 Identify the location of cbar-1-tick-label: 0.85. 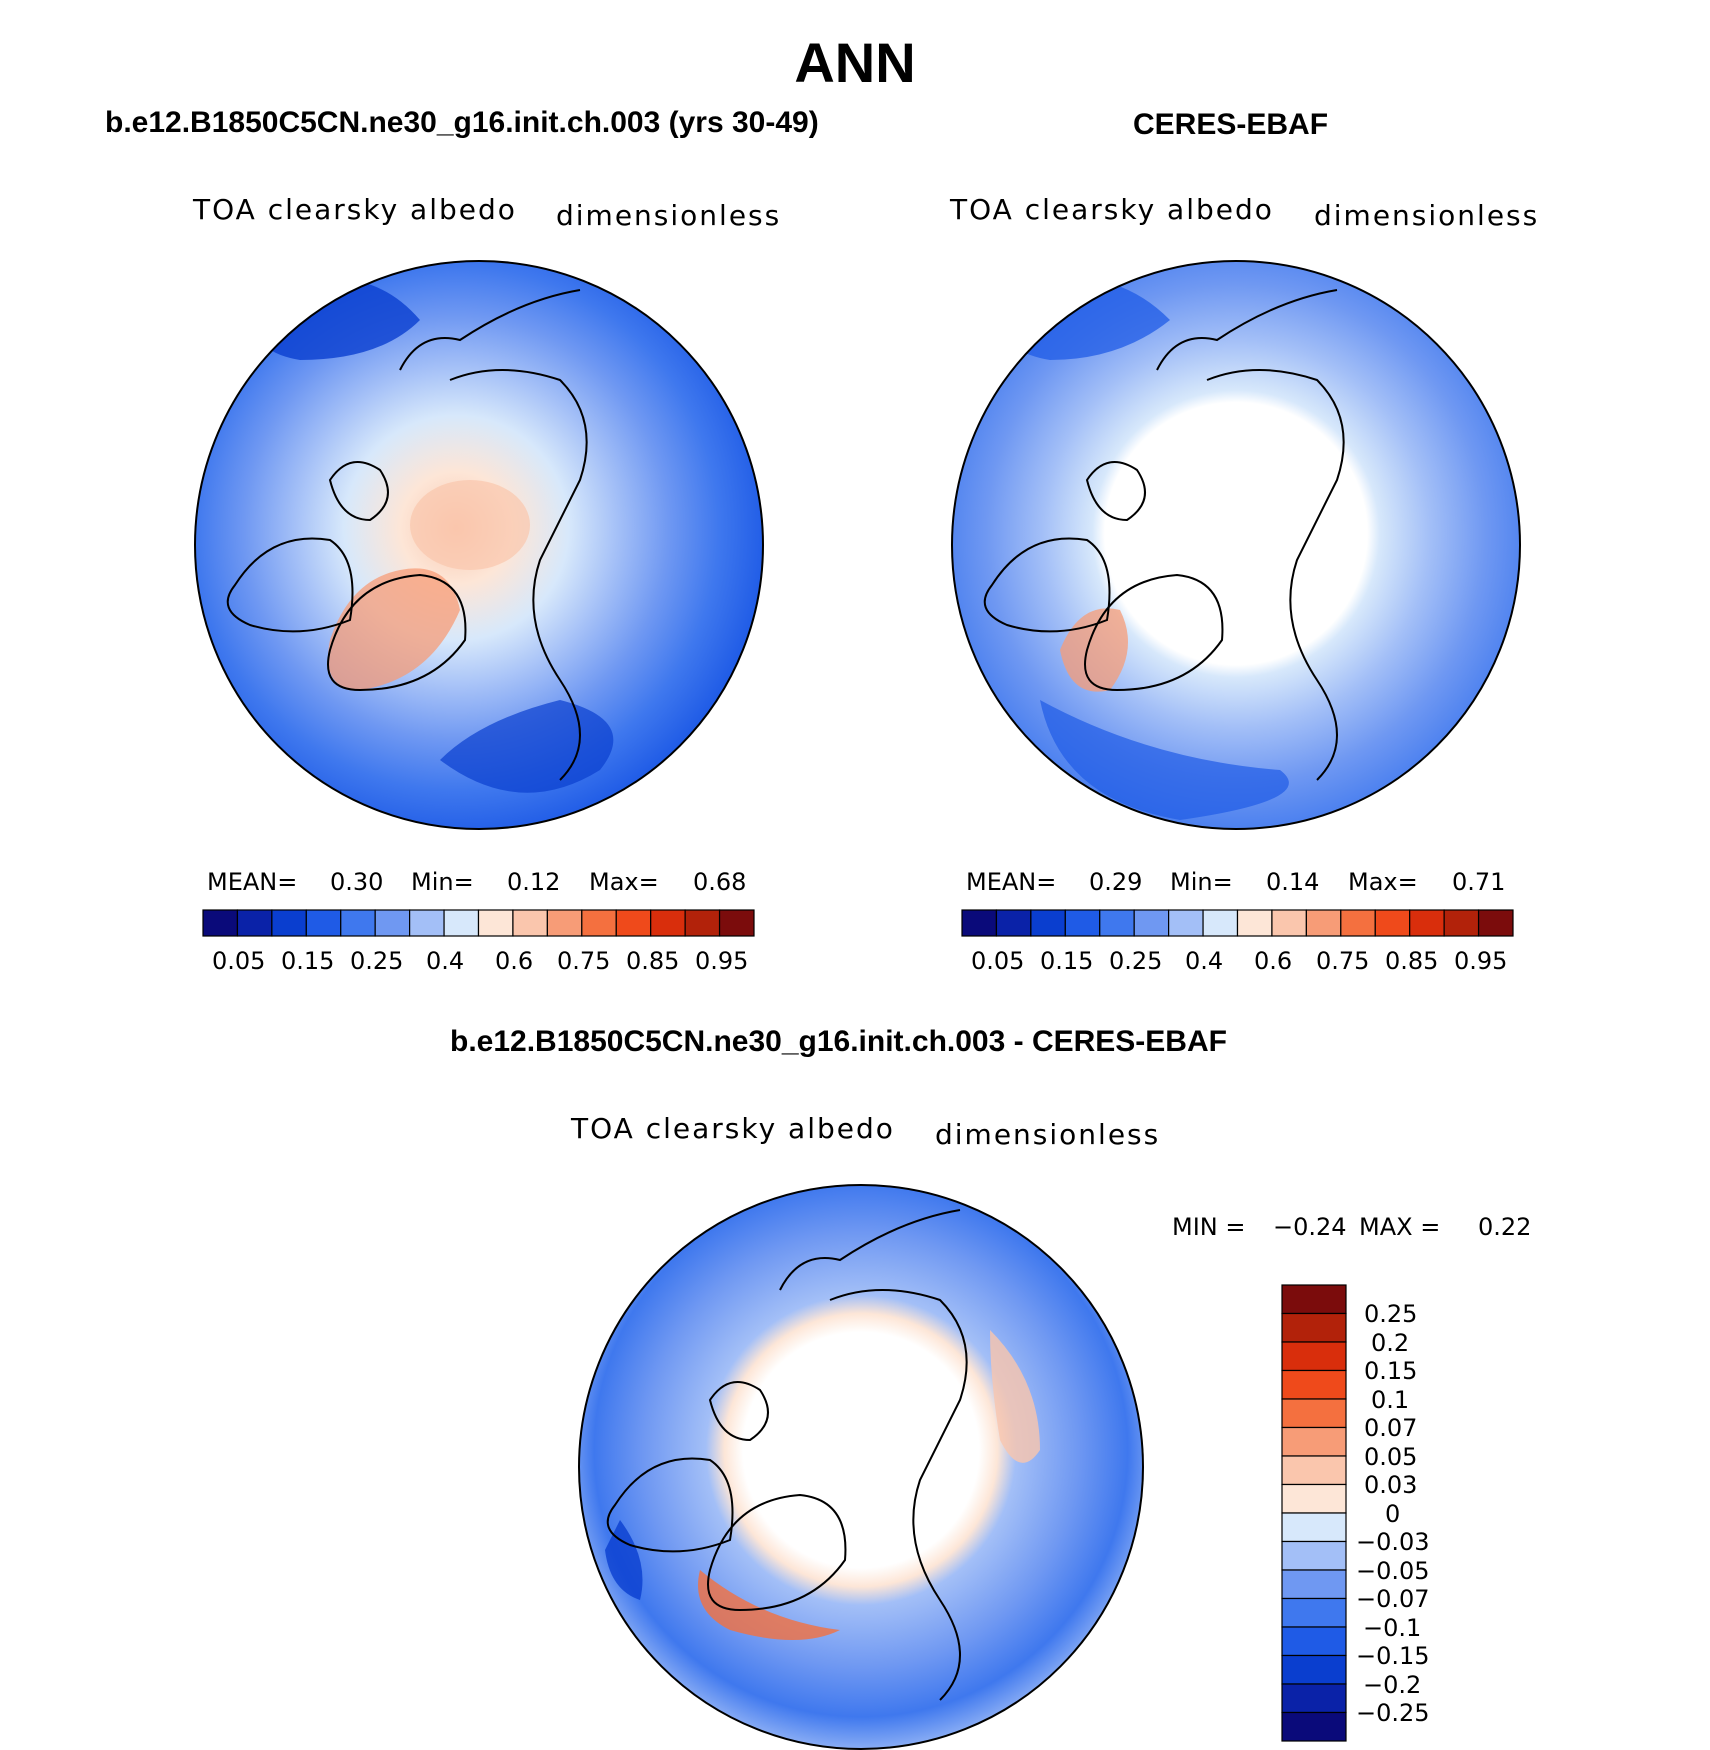
(653, 961).